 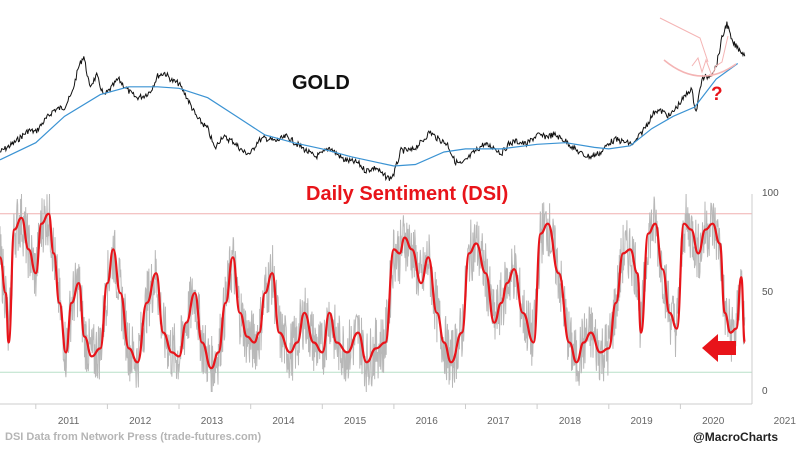 What do you see at coordinates (69, 421) in the screenshot?
I see `x-tick-label: 2011` at bounding box center [69, 421].